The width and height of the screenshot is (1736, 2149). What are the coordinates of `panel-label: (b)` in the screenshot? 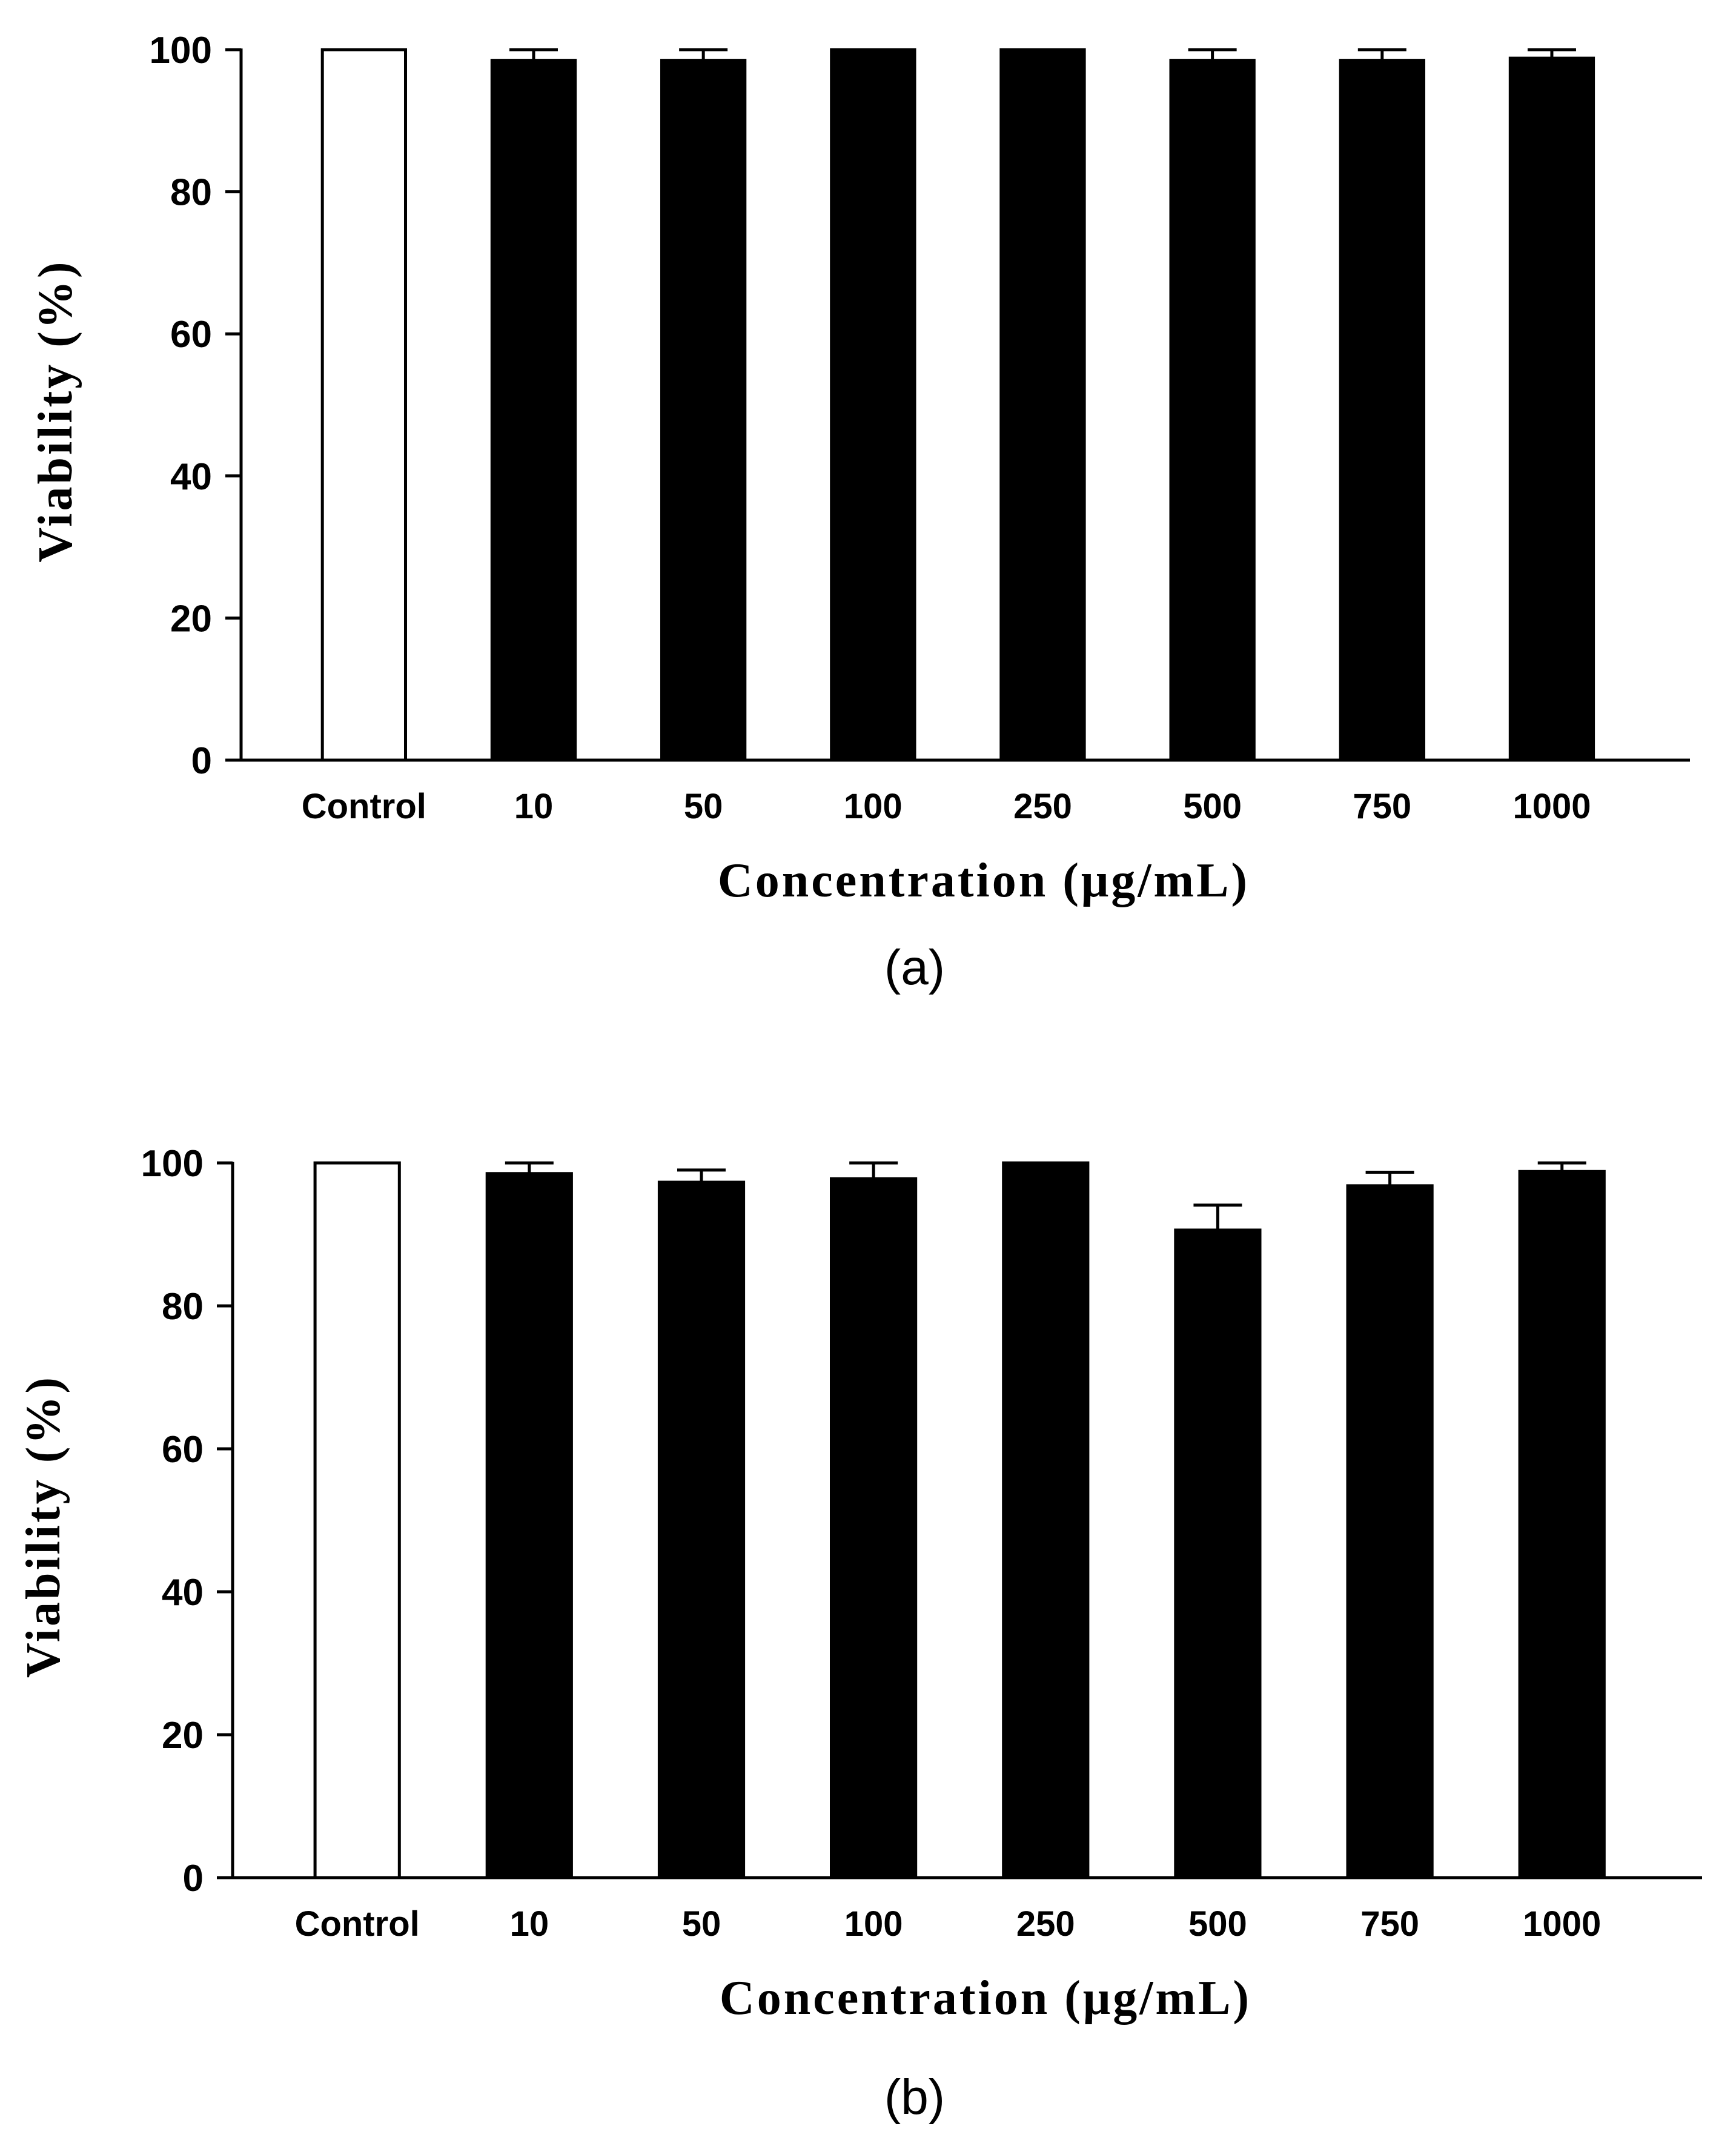 It's located at (914, 2097).